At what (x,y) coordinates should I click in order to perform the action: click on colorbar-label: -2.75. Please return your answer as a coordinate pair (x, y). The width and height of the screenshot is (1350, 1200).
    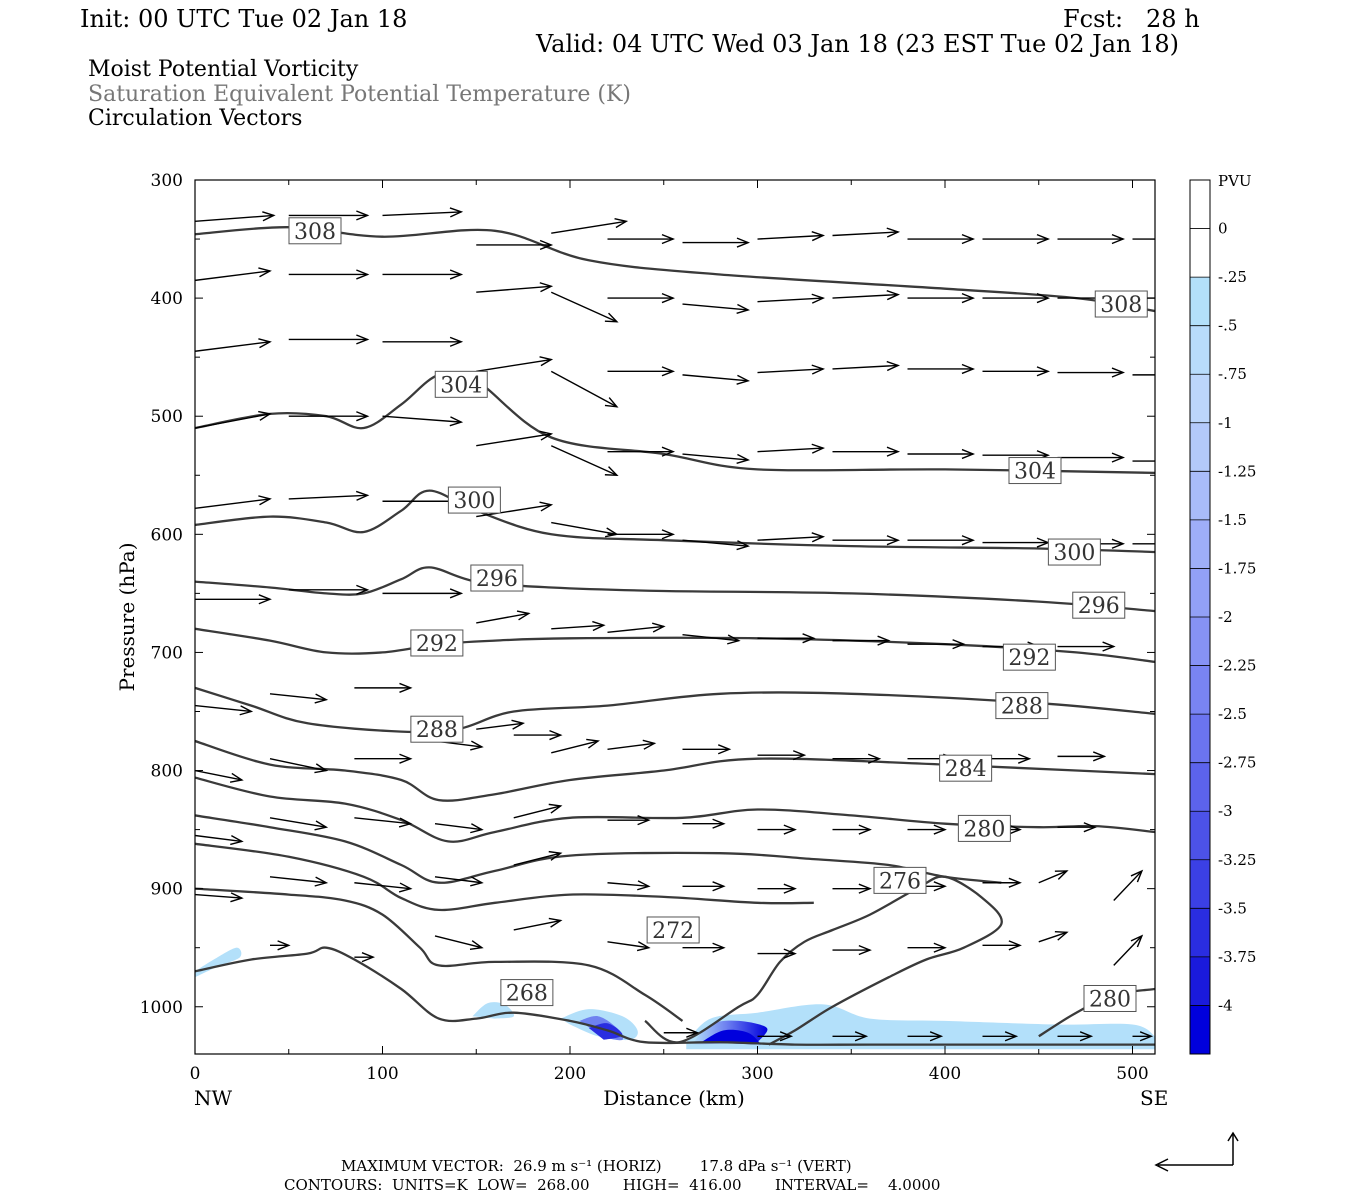
    Looking at the image, I should click on (1237, 763).